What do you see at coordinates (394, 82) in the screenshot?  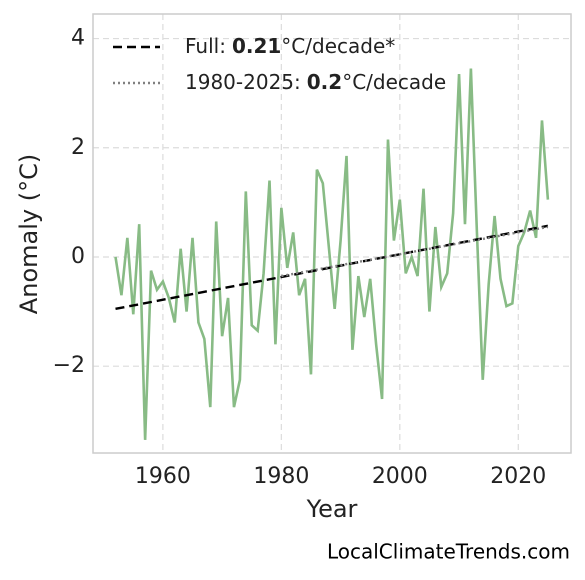 I see `legend-unit: °C/decade` at bounding box center [394, 82].